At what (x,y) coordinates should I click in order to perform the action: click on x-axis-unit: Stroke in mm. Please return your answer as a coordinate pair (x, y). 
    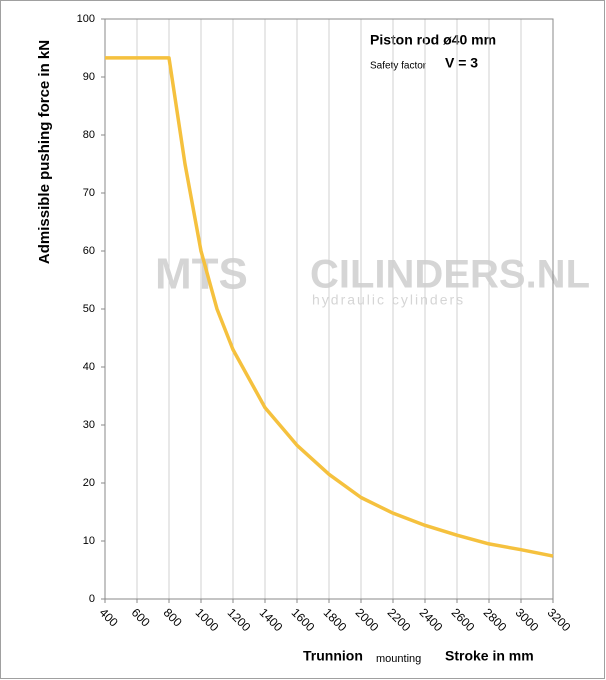
    Looking at the image, I should click on (489, 656).